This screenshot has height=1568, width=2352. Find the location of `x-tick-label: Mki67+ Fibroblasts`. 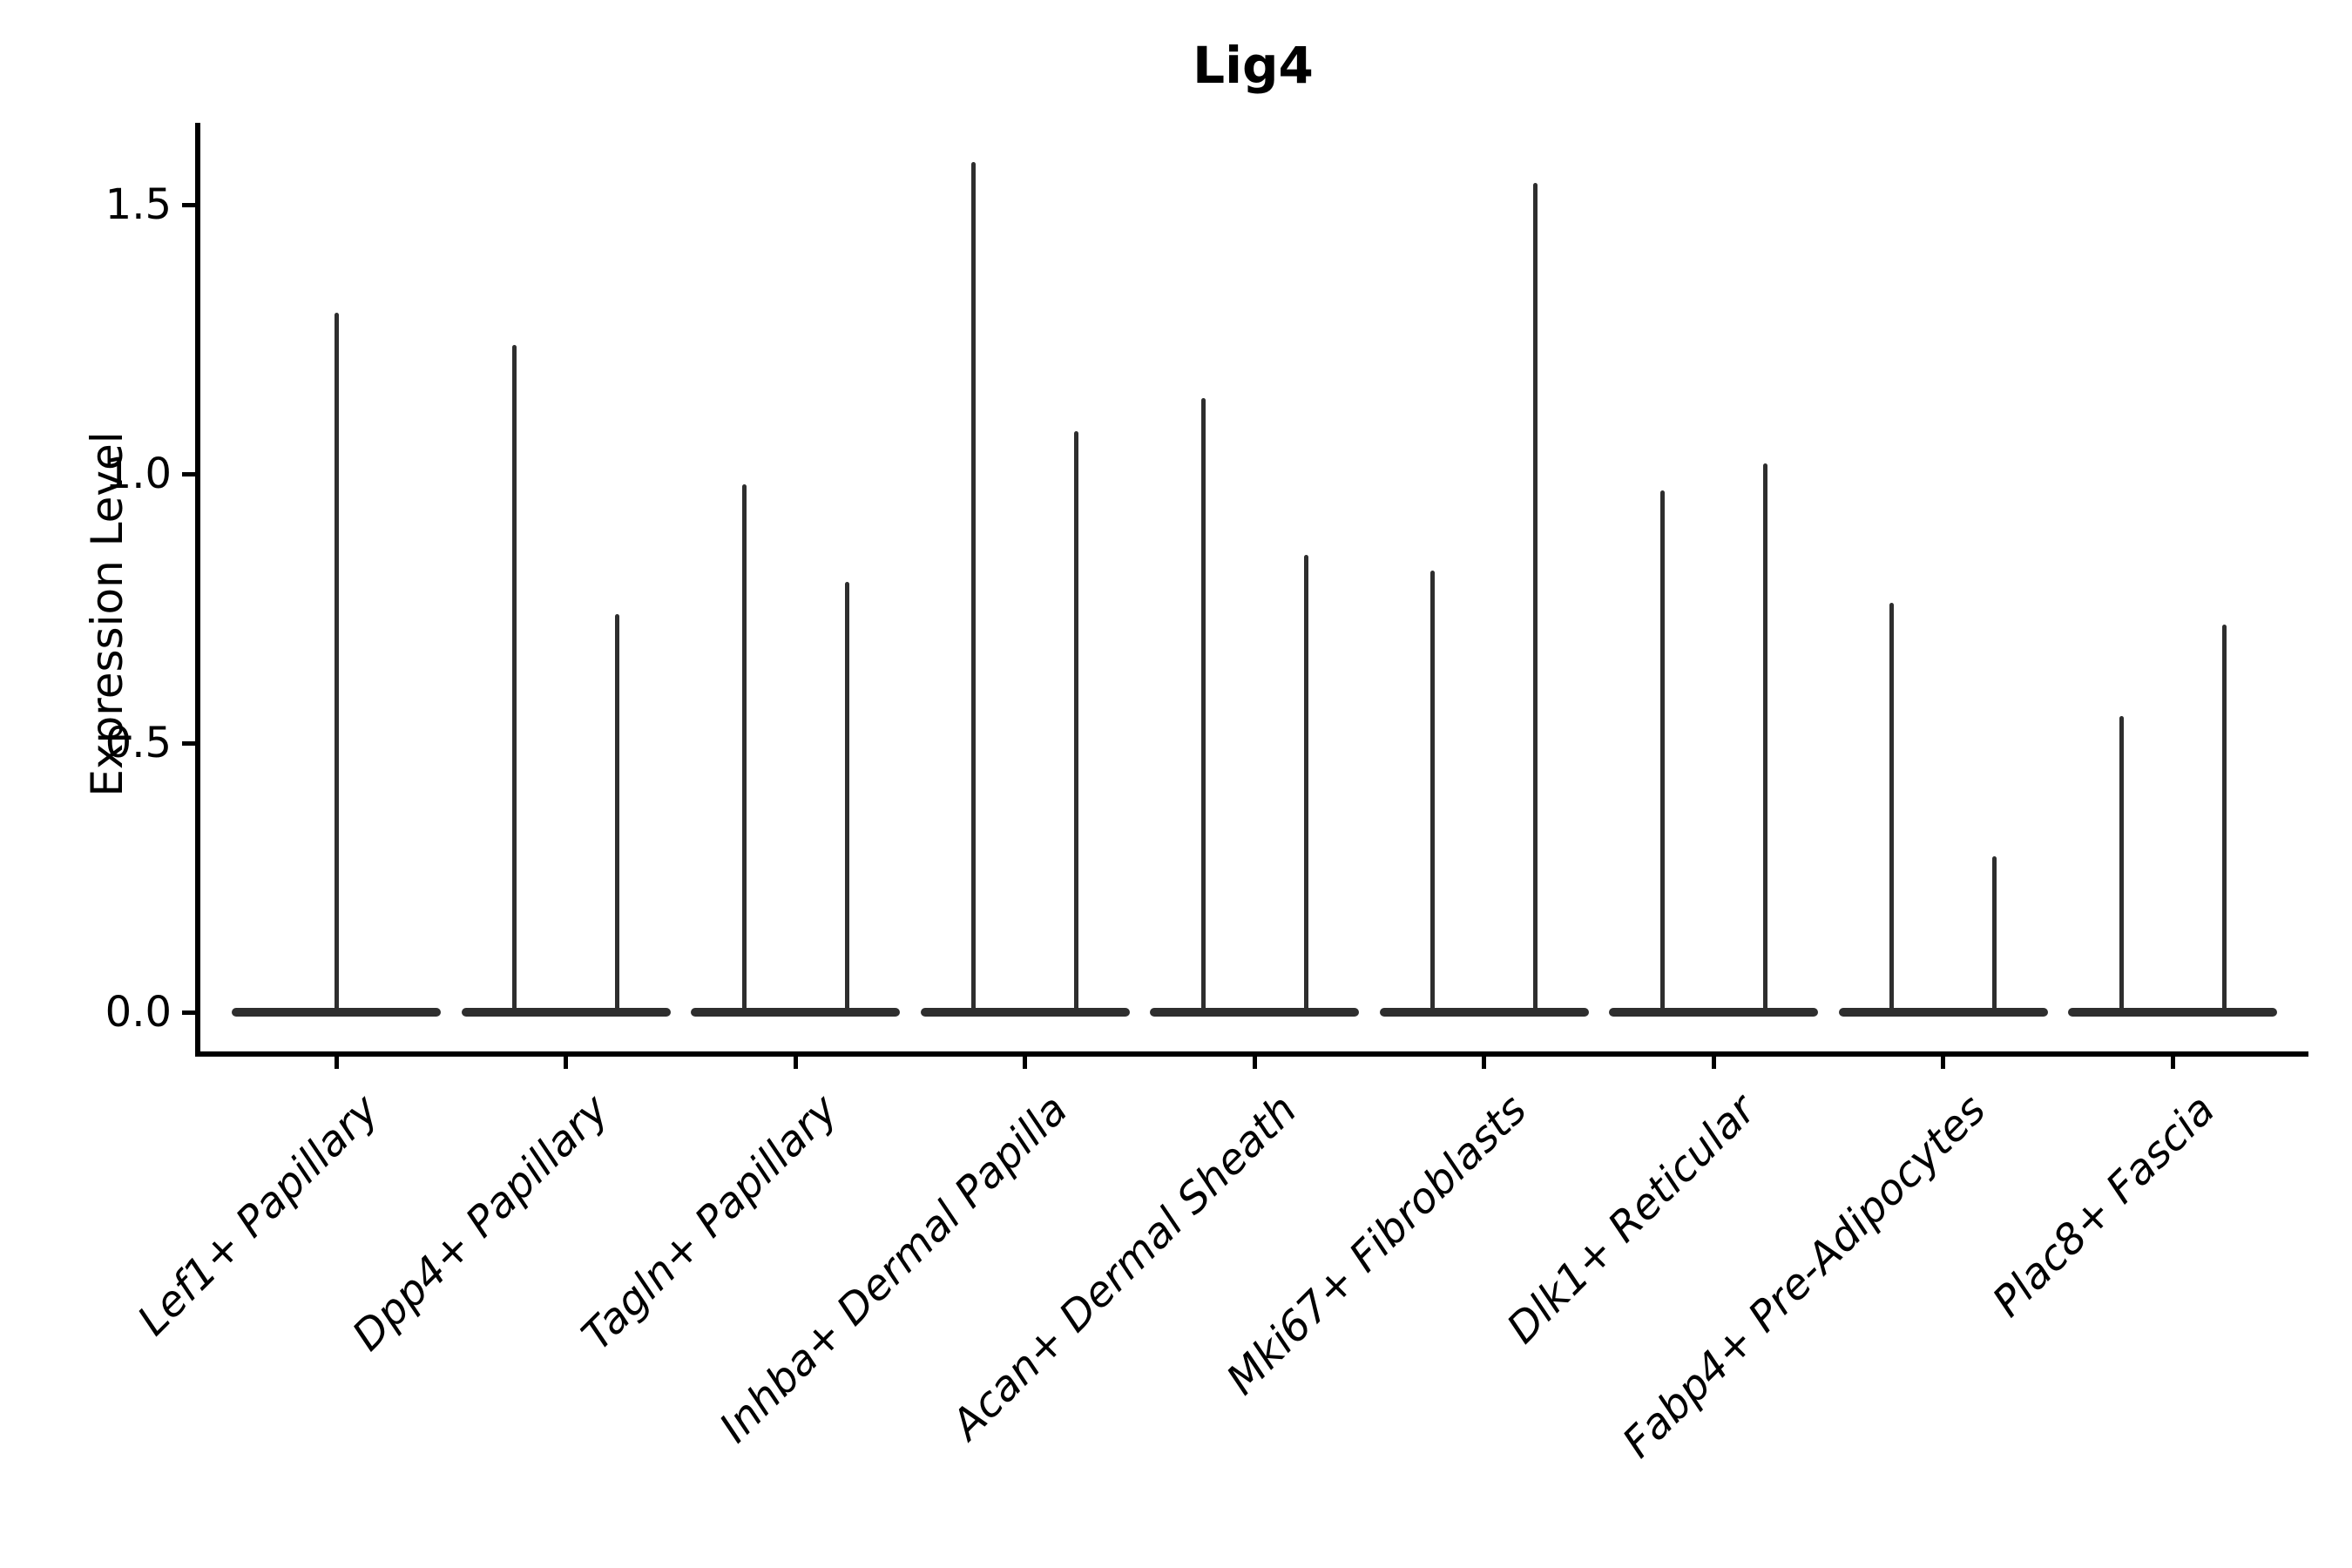

x-tick-label: Mki67+ Fibroblasts is located at coordinates (1376, 1244).